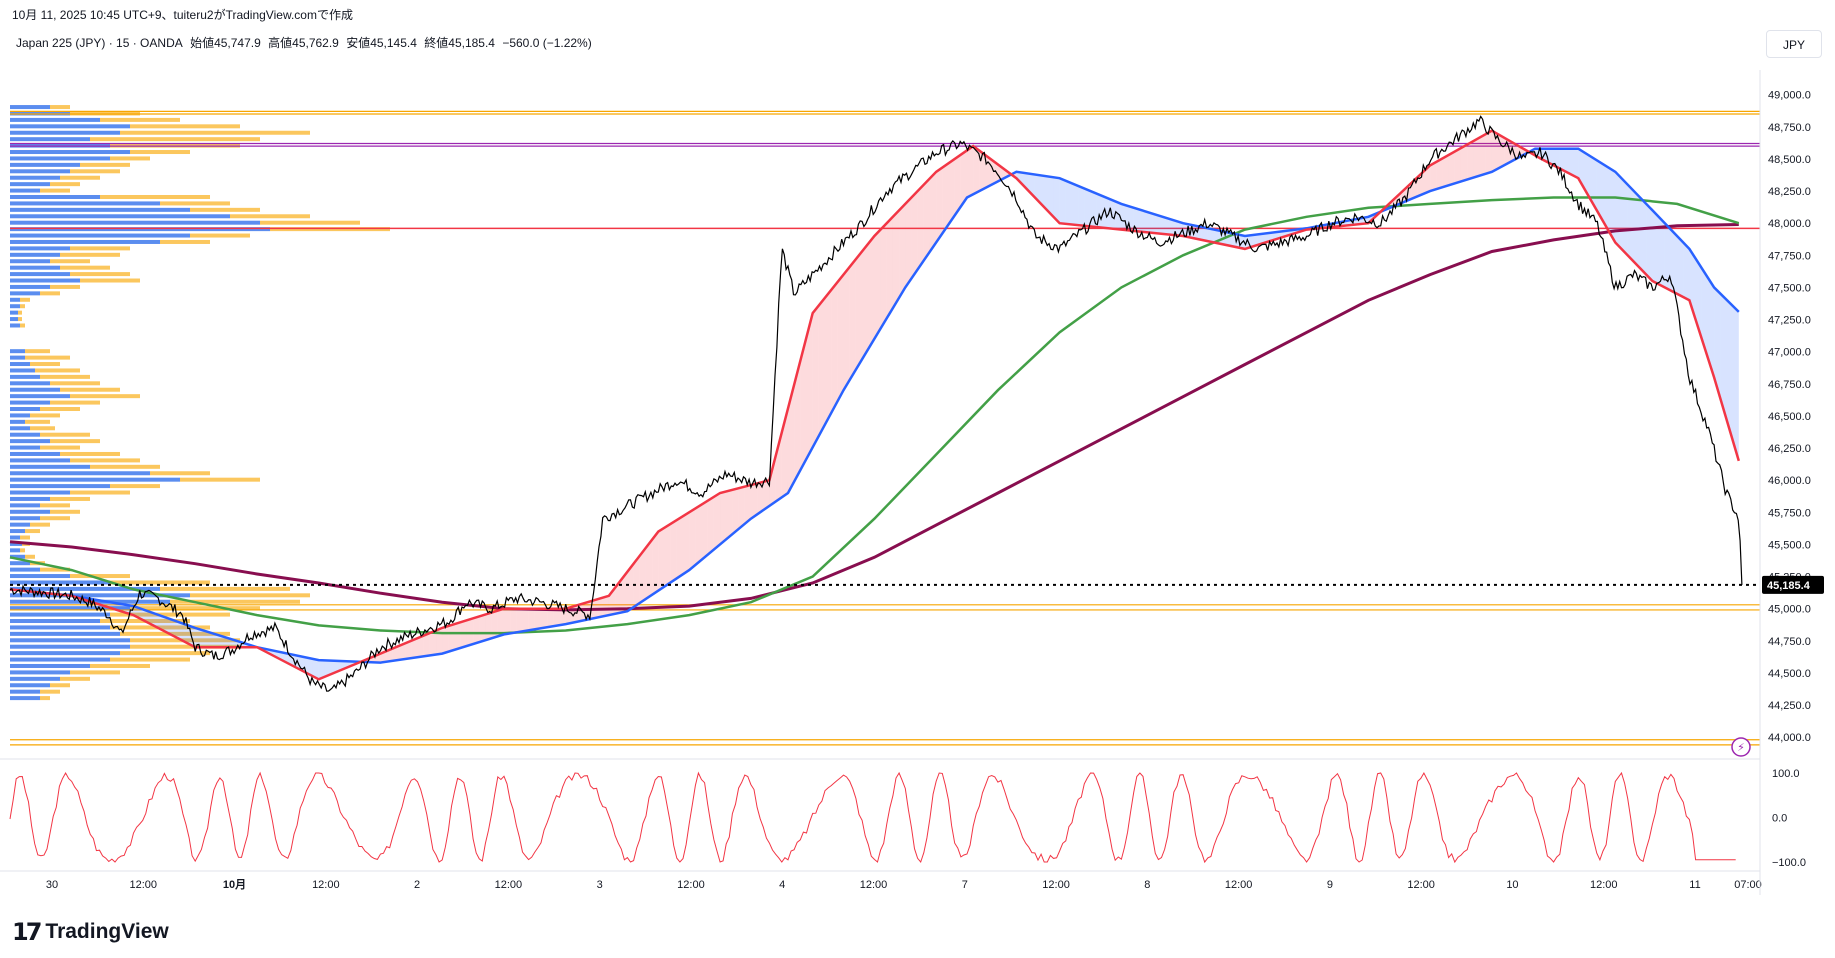  Describe the element at coordinates (1789, 160) in the screenshot. I see `price-tick-label: 48,500.0` at that location.